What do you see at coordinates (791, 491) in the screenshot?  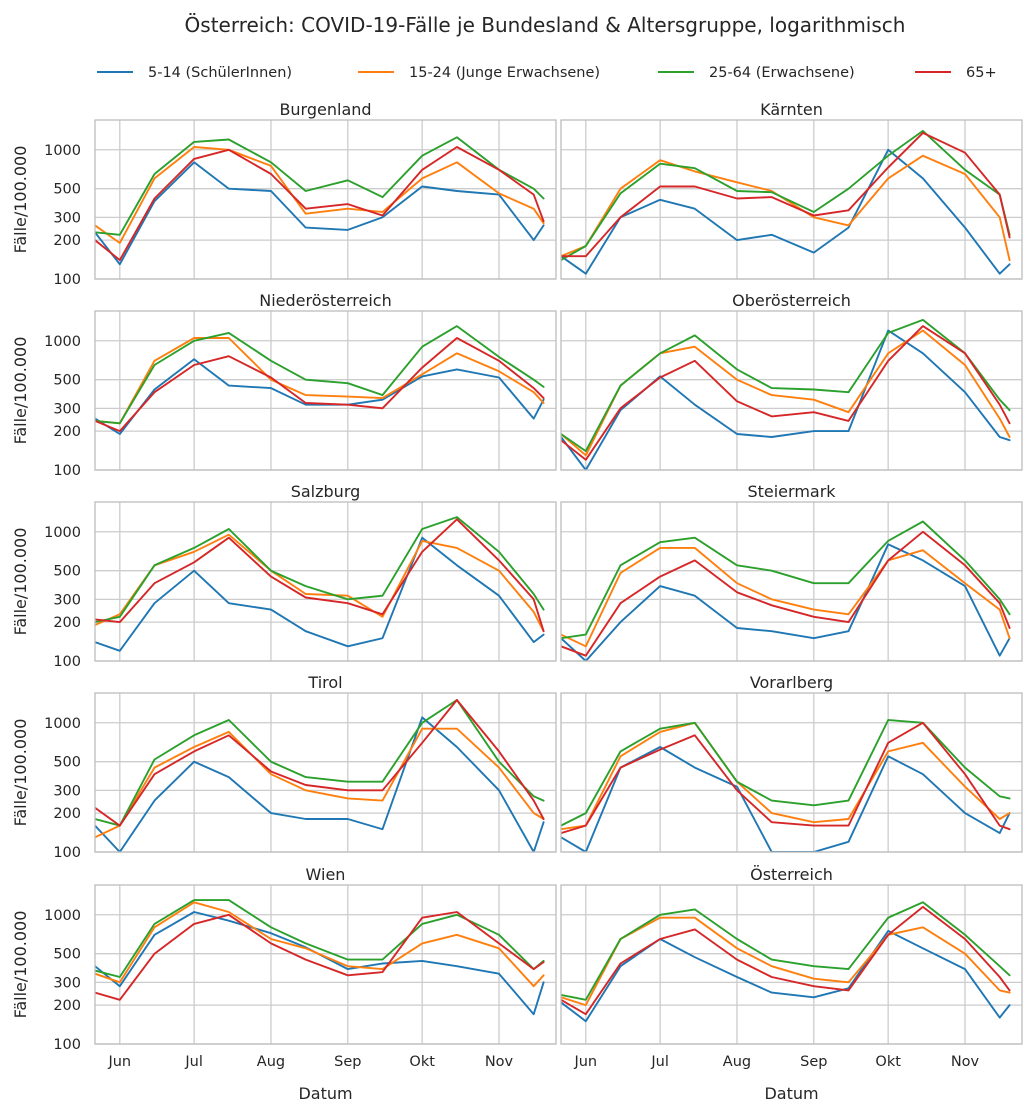 I see `panel-title: Steiermark` at bounding box center [791, 491].